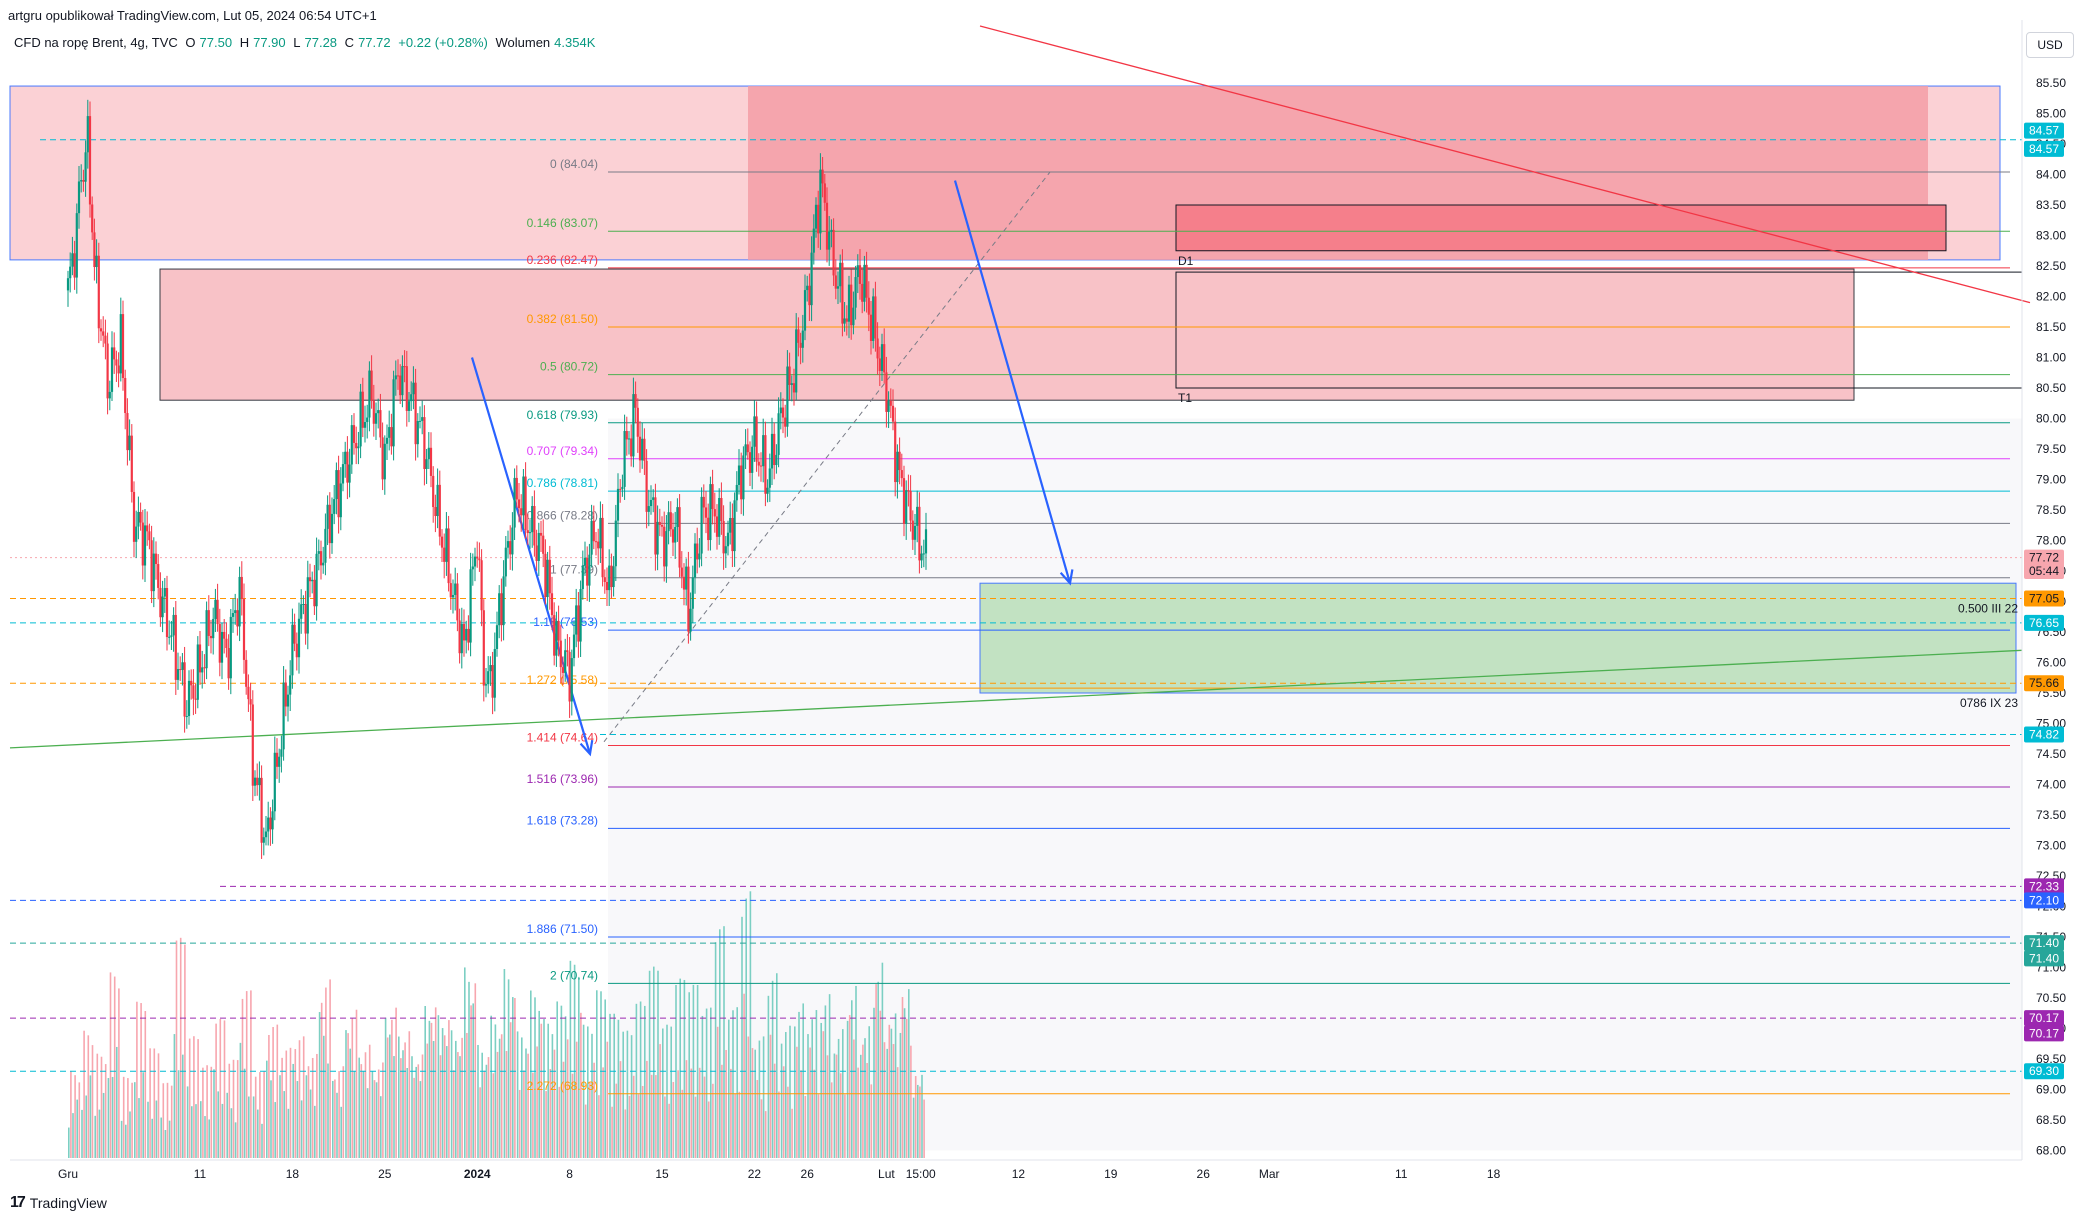 The width and height of the screenshot is (2088, 1220). I want to click on y-tick-label: 80.50, so click(2051, 388).